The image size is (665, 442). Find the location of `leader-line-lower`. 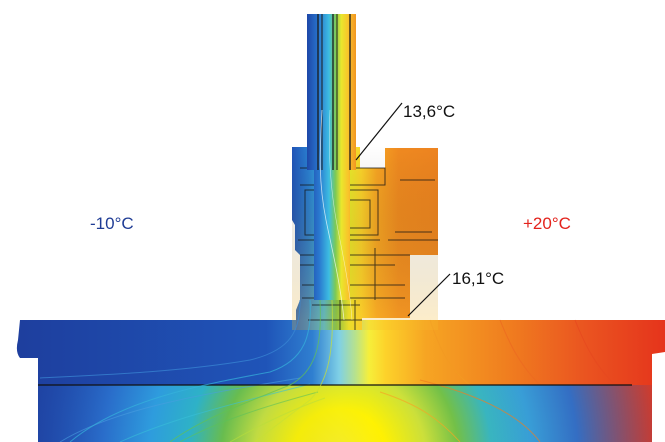

leader-line-lower is located at coordinates (429, 295).